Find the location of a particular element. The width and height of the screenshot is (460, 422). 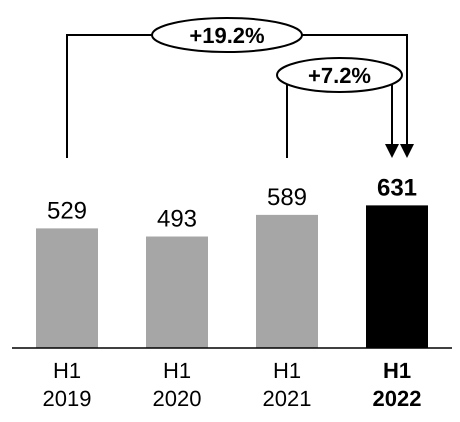

x-tick-label: H1 2019 is located at coordinates (67, 384).